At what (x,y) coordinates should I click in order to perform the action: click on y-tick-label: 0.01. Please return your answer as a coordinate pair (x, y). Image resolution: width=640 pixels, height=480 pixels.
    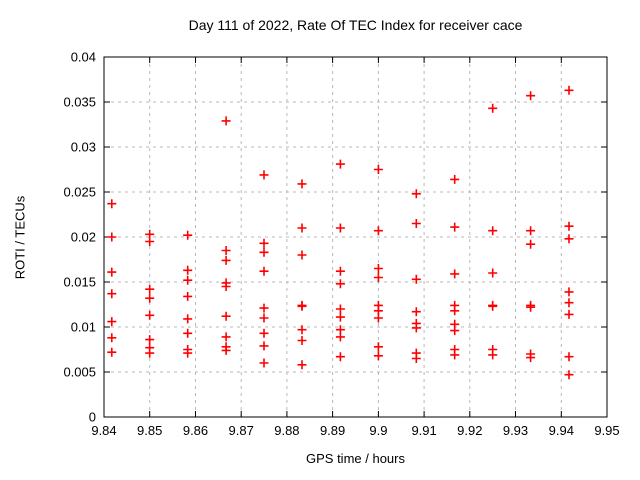
    Looking at the image, I should click on (83, 327).